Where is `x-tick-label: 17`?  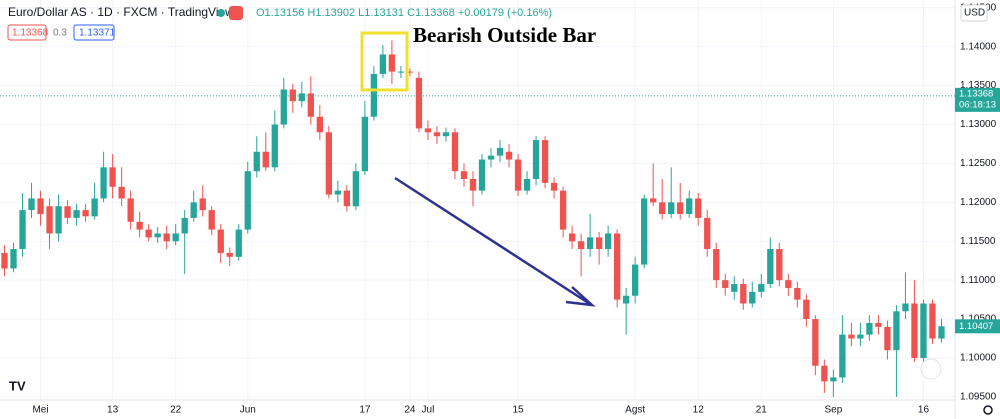 x-tick-label: 17 is located at coordinates (365, 410).